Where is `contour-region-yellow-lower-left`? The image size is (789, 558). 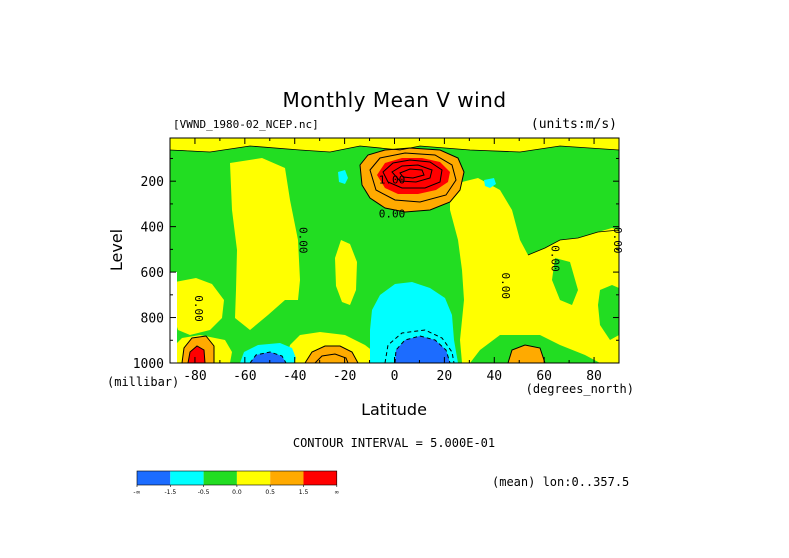
contour-region-yellow-lower-left is located at coordinates (198, 306).